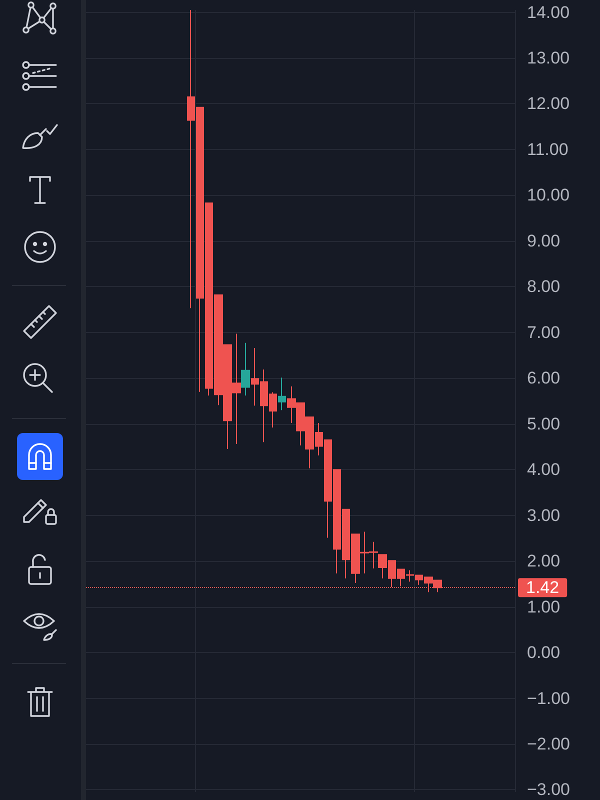  Describe the element at coordinates (548, 195) in the screenshot. I see `y-tick-label: 10.00` at that location.